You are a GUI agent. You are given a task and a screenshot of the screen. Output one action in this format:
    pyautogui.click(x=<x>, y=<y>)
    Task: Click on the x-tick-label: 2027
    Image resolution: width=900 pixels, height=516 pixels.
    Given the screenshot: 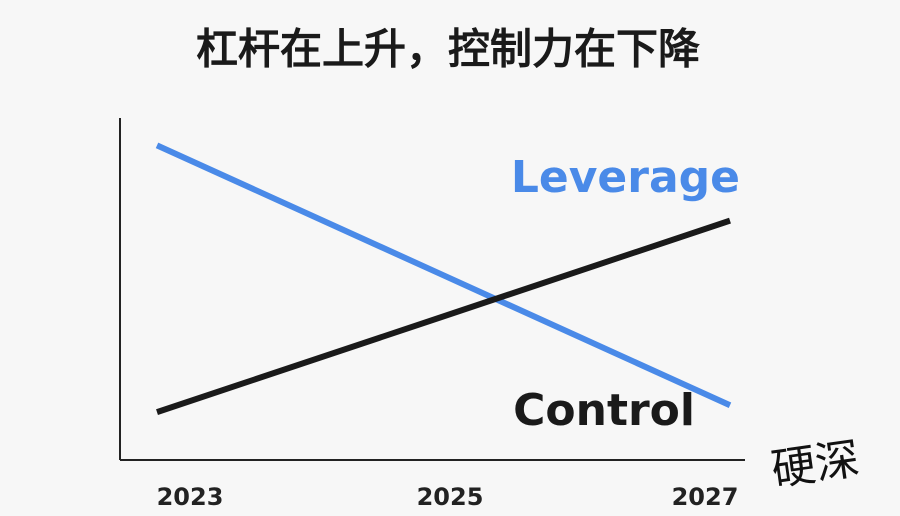 What is the action you would take?
    pyautogui.click(x=705, y=497)
    